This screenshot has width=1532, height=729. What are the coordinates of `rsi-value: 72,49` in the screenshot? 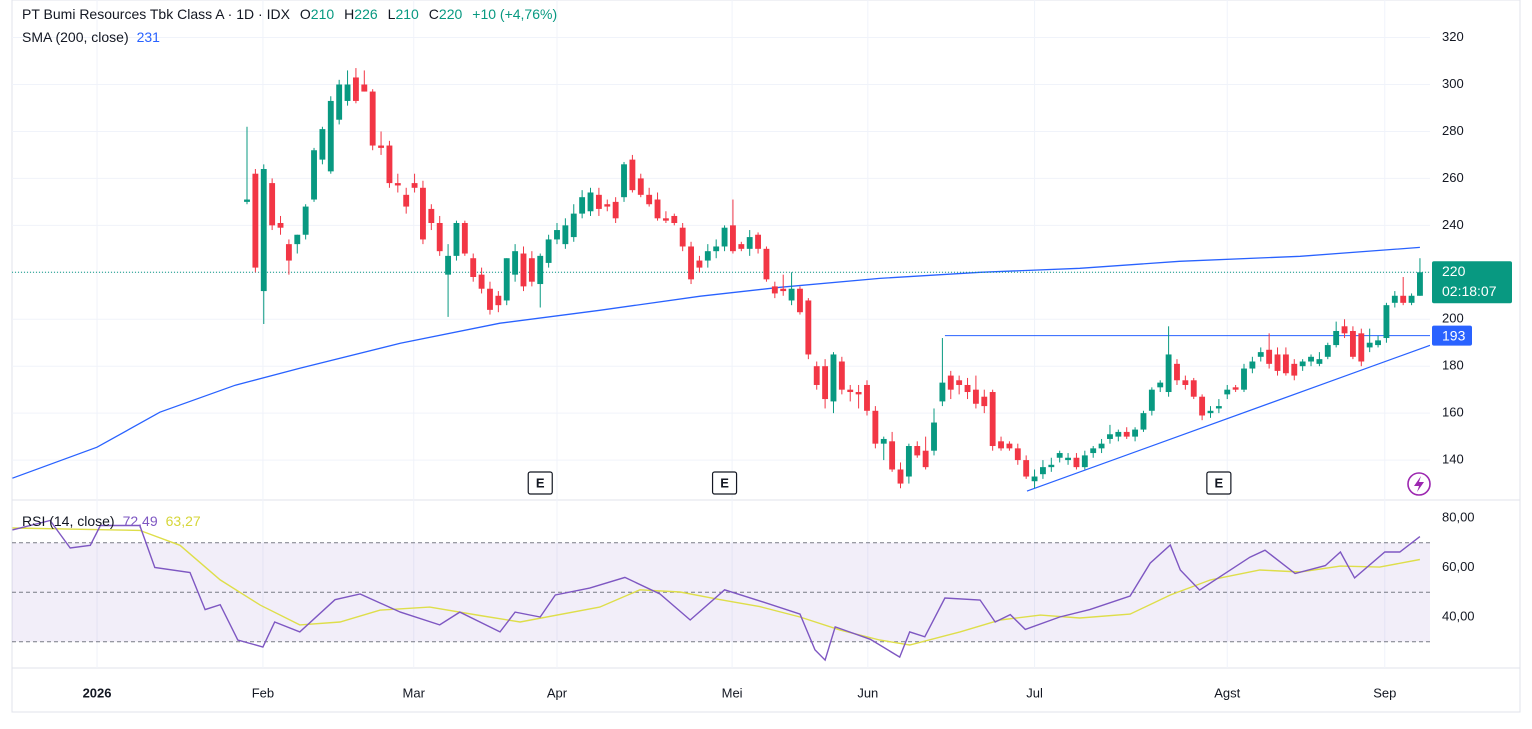 It's located at (140, 521).